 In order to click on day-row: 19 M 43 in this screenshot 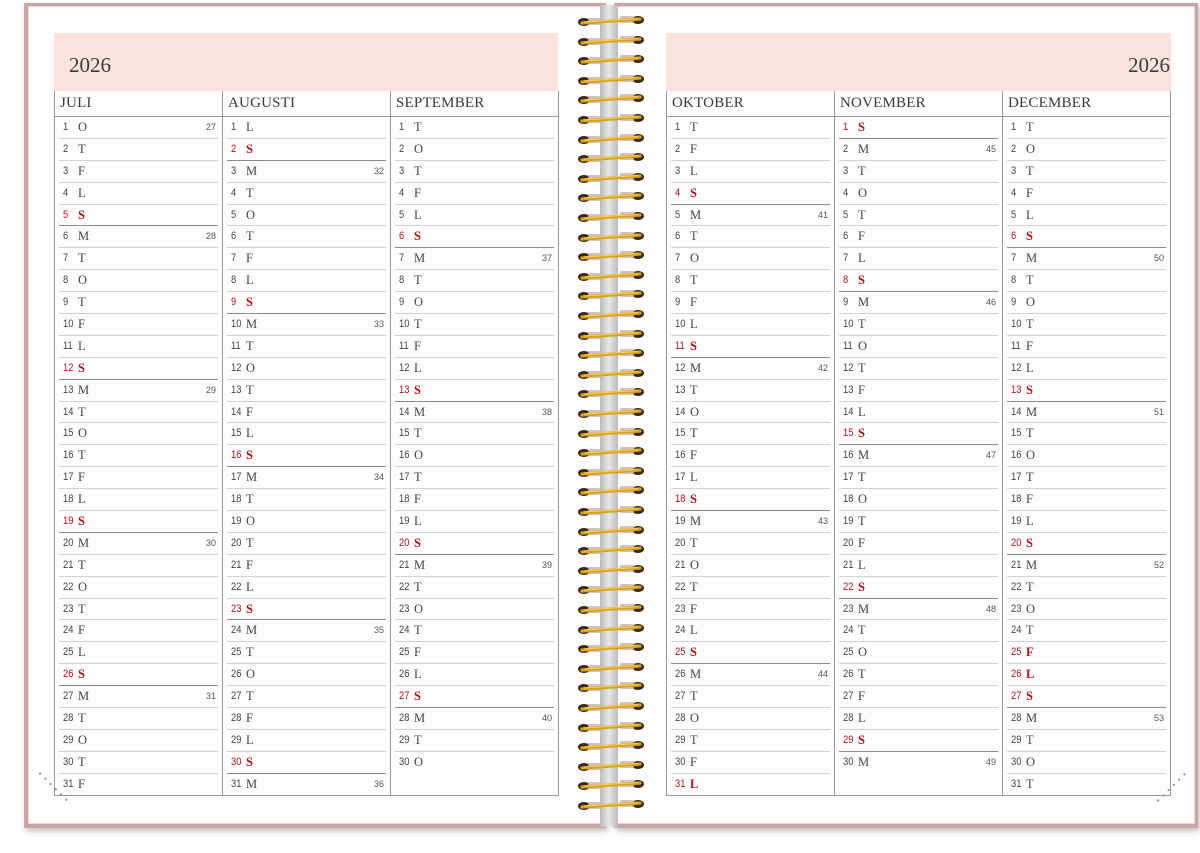, I will do `click(750, 522)`.